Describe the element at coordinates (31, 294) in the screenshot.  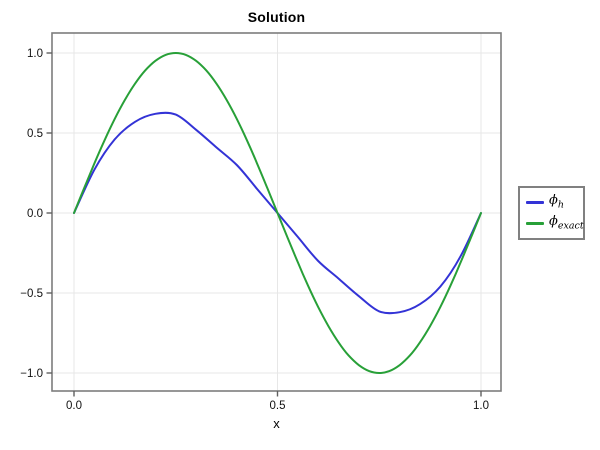
I see `y-tick-label: −0.5` at that location.